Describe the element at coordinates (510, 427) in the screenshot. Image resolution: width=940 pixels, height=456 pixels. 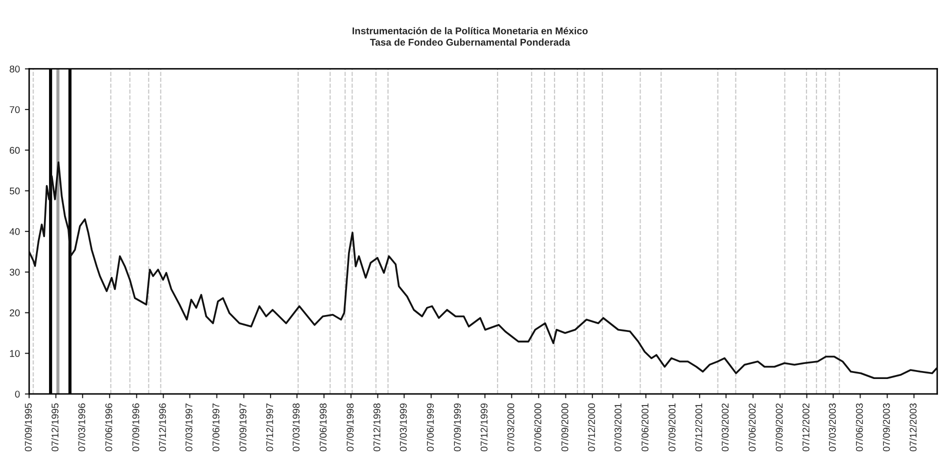
I see `x-tick-label: 07/03/2000` at that location.